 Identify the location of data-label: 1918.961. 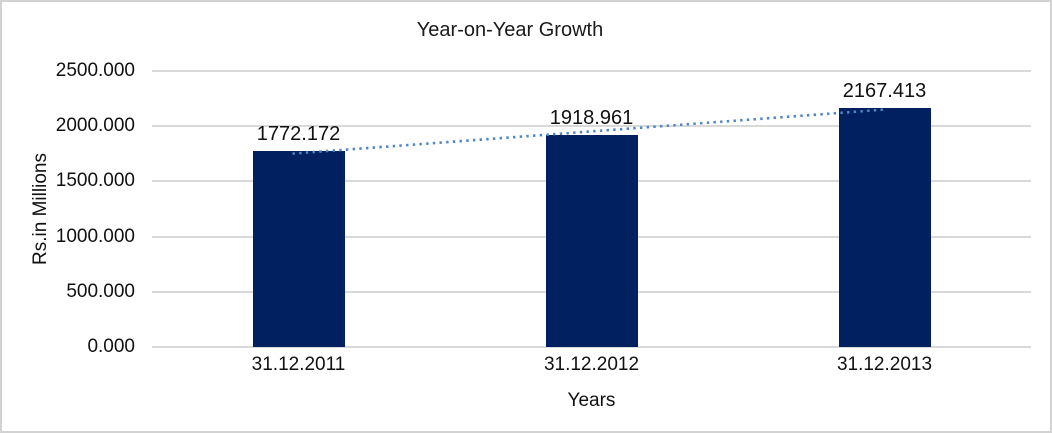
(591, 118).